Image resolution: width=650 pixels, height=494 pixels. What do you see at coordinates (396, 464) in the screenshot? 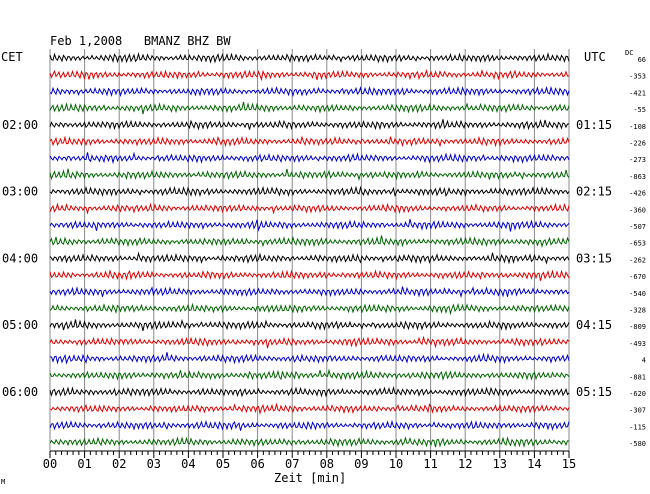
I see `x-tick-label: 10` at bounding box center [396, 464].